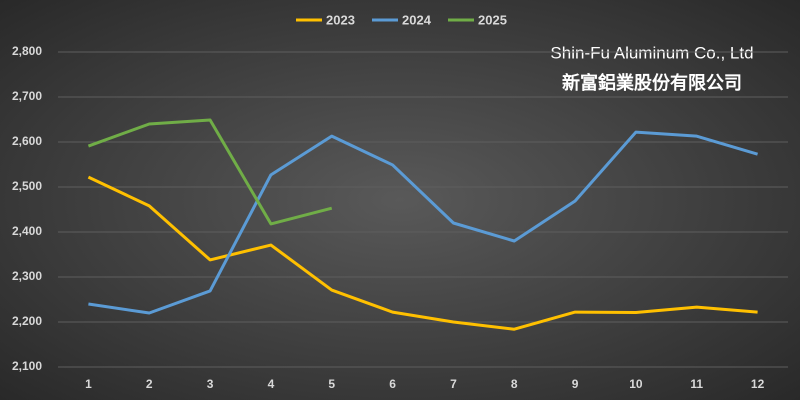 This screenshot has height=400, width=800. I want to click on x-tick-label: 10, so click(636, 384).